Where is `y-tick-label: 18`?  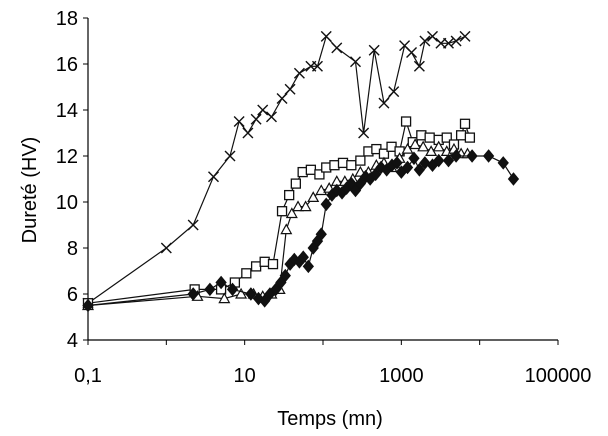
y-tick-label: 18 is located at coordinates (67, 19).